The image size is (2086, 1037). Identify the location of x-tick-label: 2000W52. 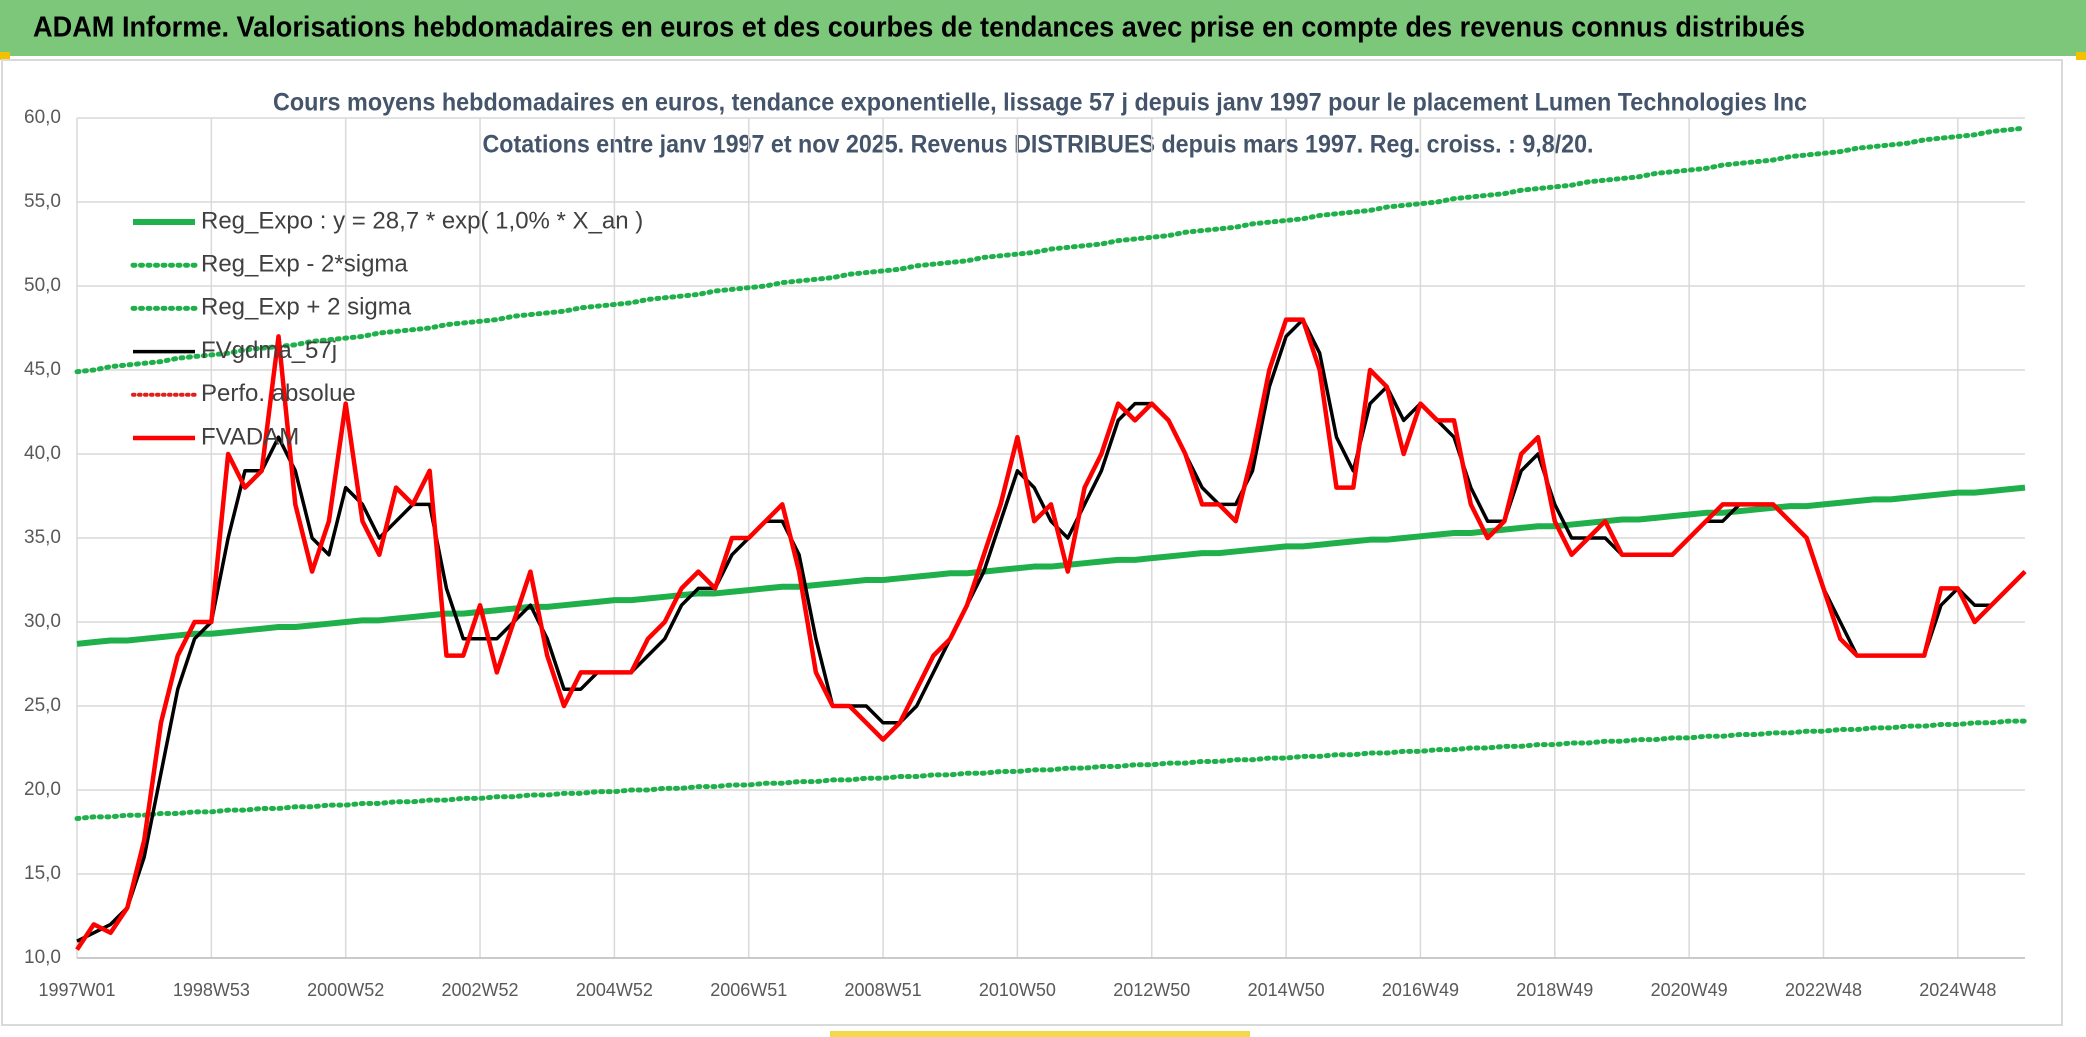
(345, 990).